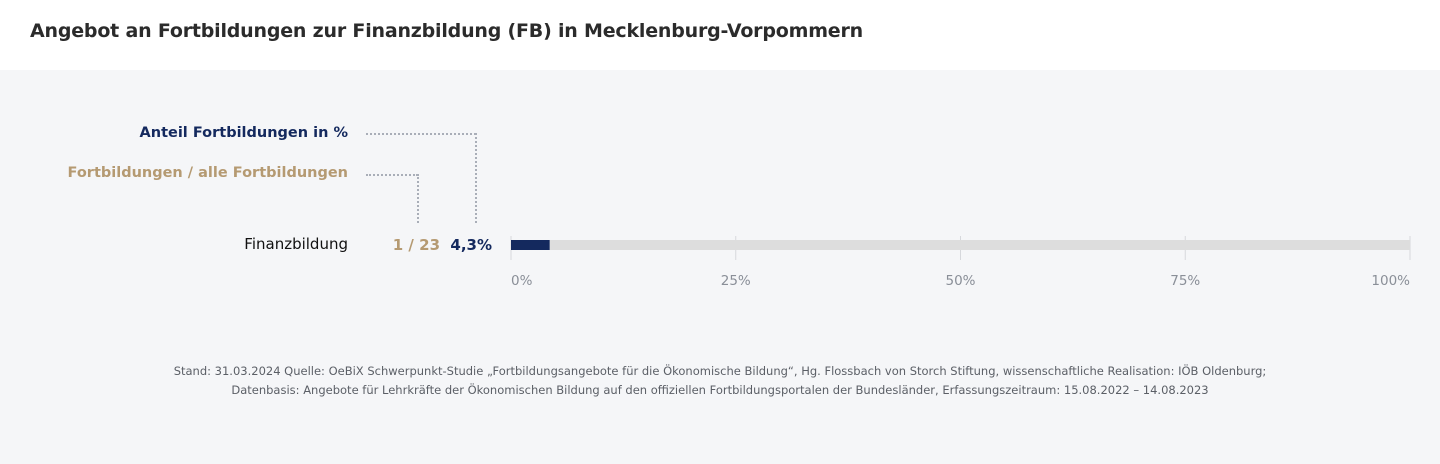  Describe the element at coordinates (296, 244) in the screenshot. I see `category-label: Finanzbildung` at that location.